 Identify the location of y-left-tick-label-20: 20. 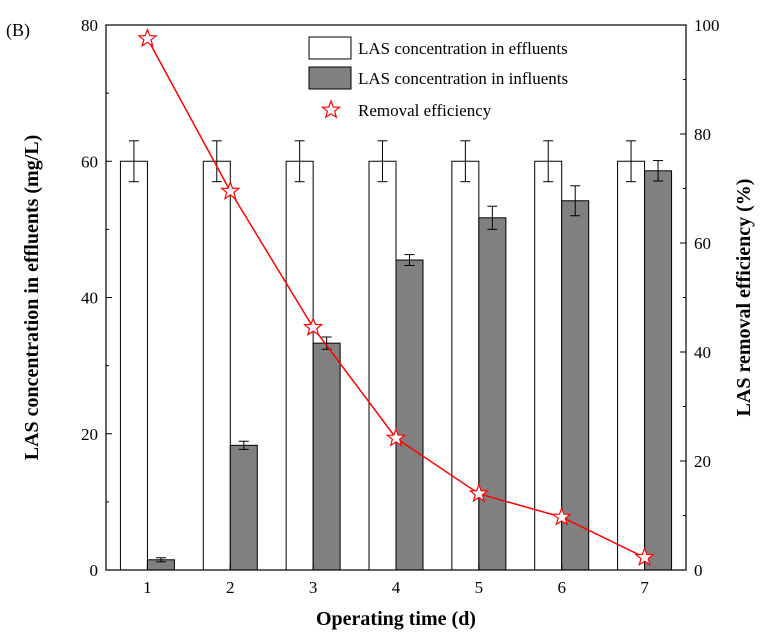
(89, 434).